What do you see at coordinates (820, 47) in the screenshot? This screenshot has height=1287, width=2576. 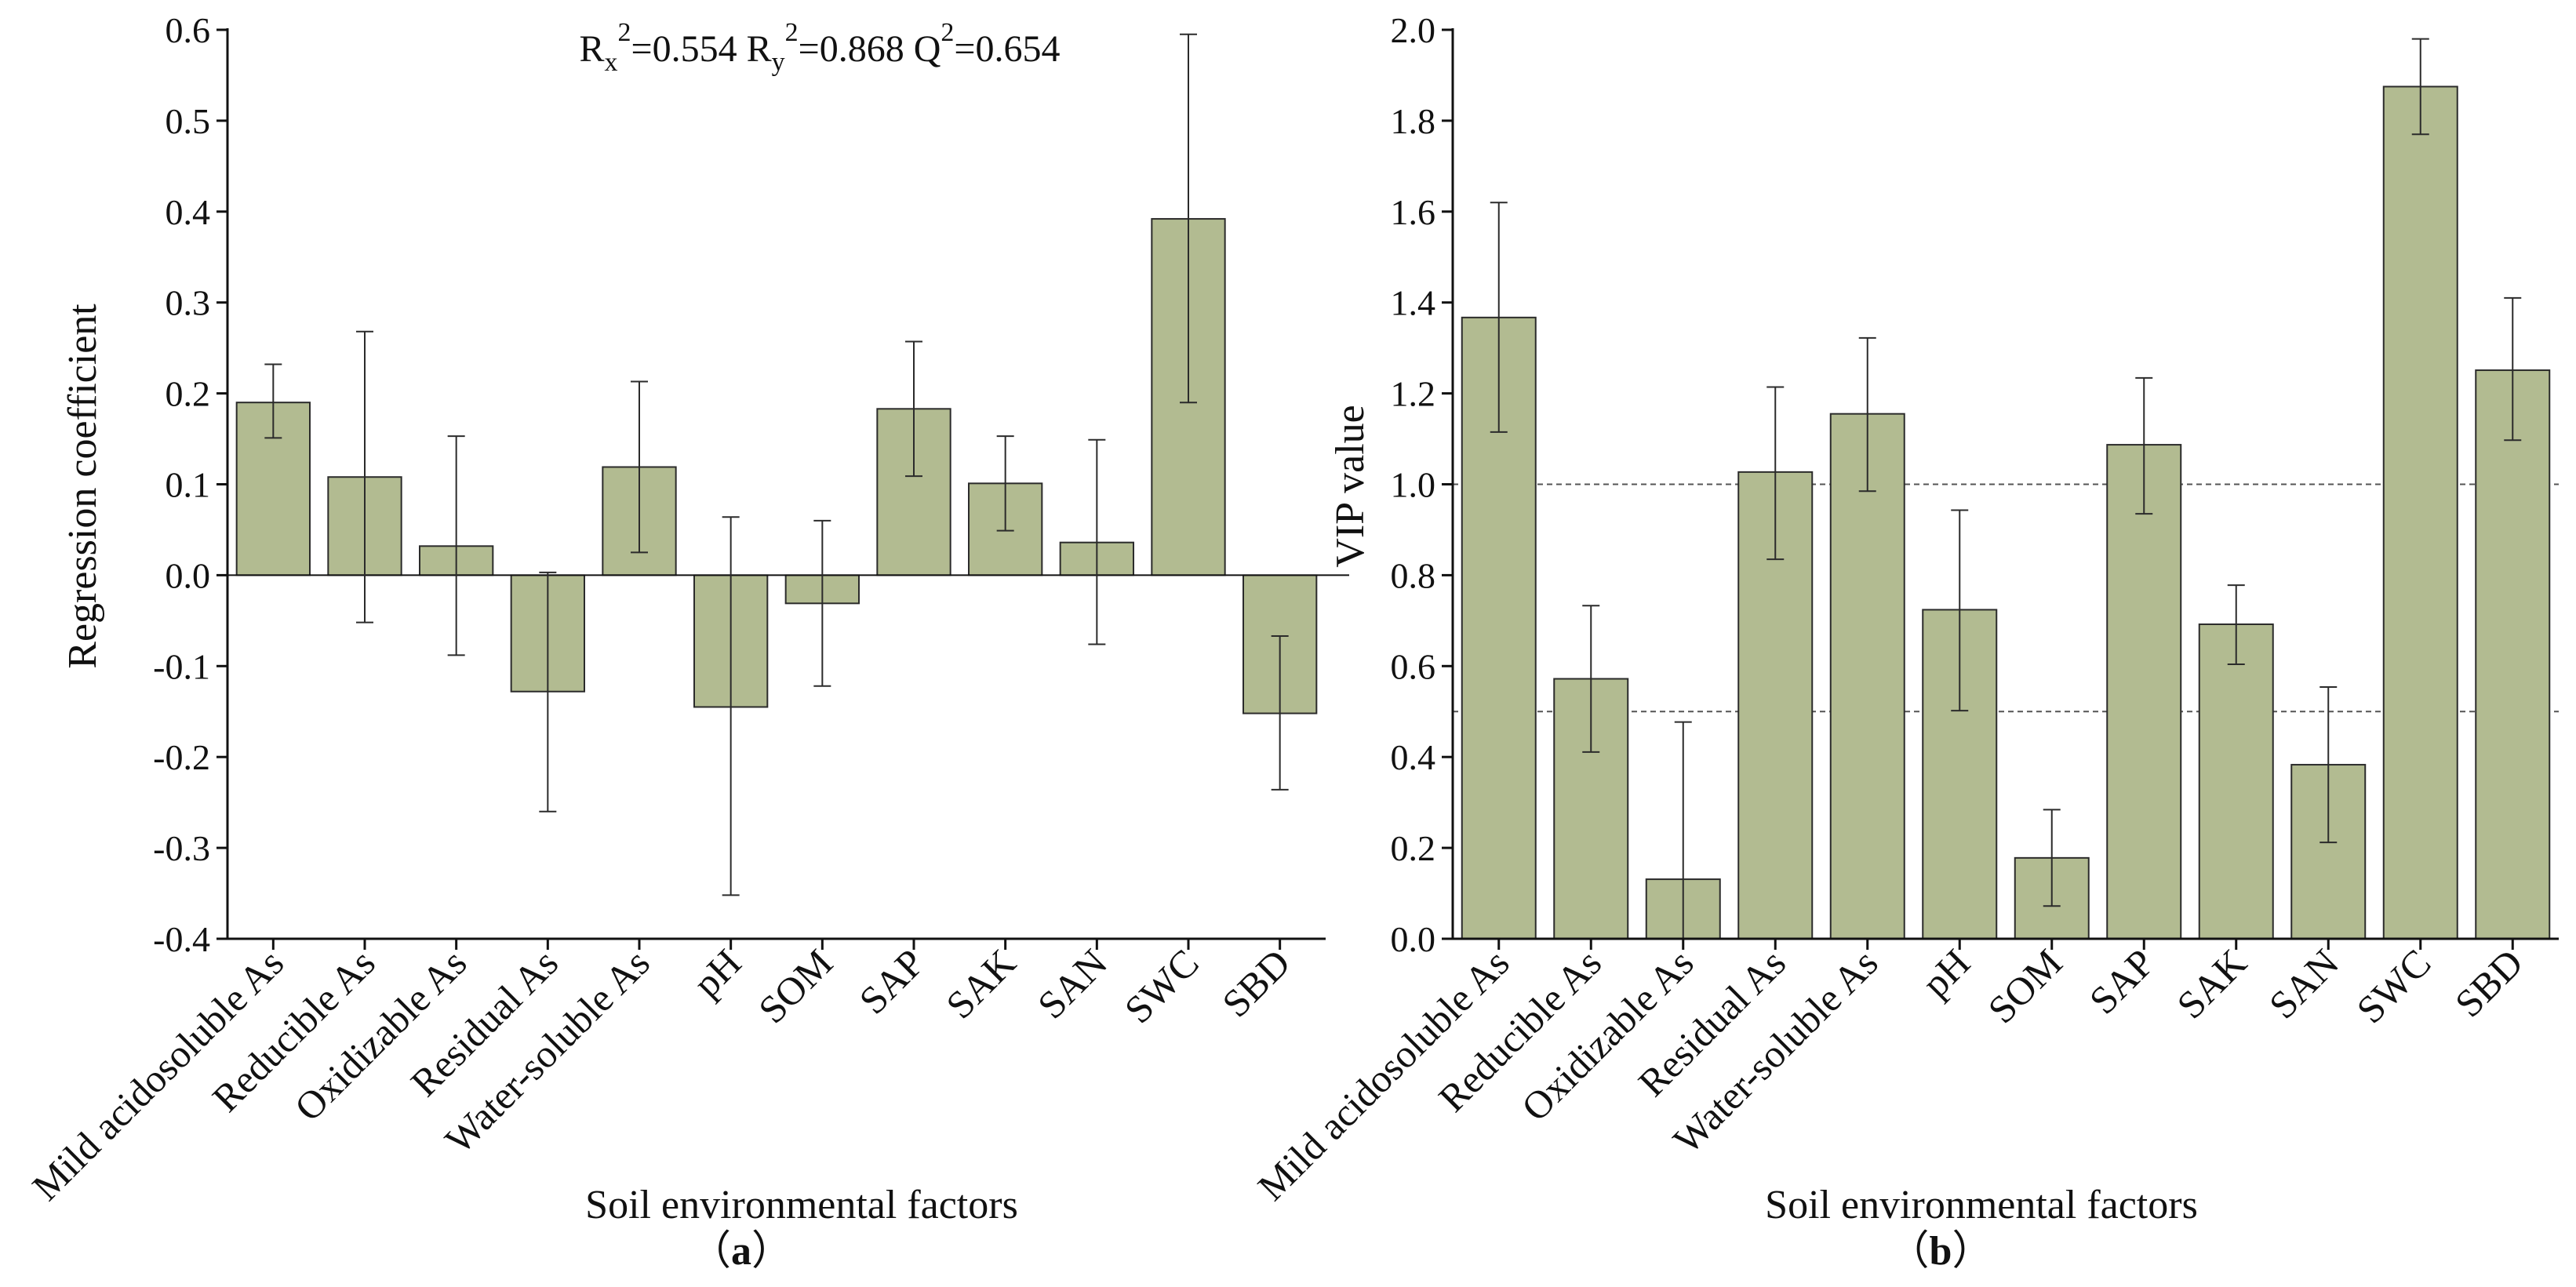 I see `model-fit-statistics: Rx2=0.554 Ry2=0.868 Q2=0.654` at bounding box center [820, 47].